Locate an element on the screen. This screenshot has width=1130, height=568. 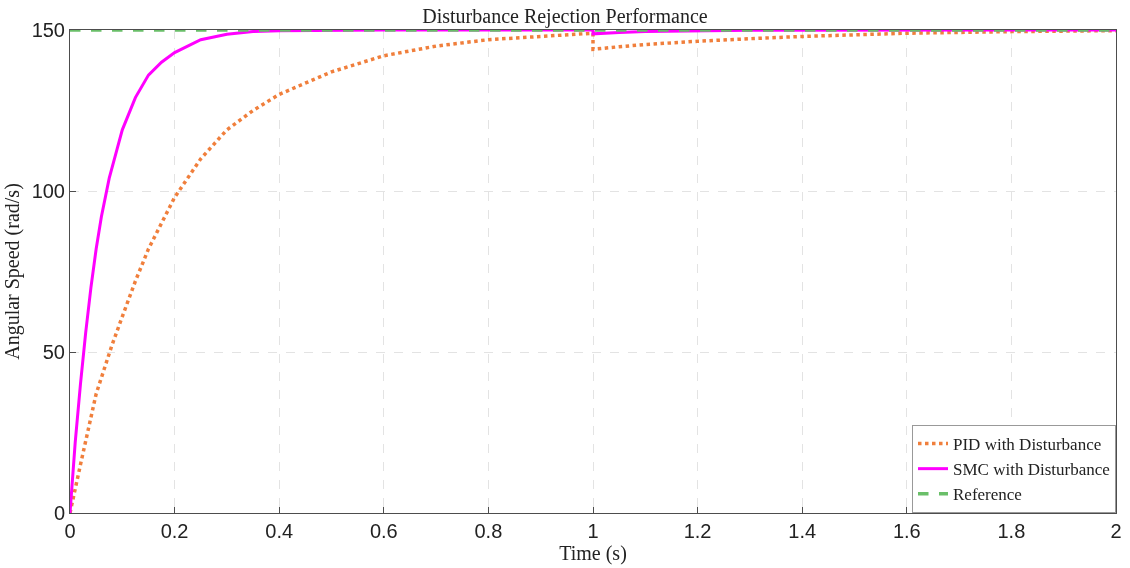
y-tick-label: 150 is located at coordinates (48, 30).